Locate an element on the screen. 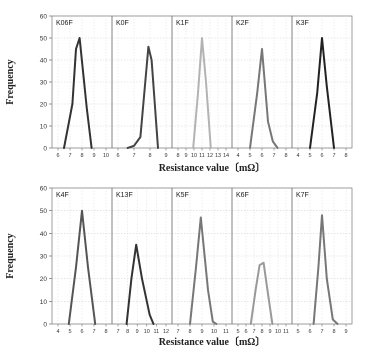 The image size is (366, 350). panel-k1f: 8 9 10 11 12 13 14 K1F is located at coordinates (202, 87).